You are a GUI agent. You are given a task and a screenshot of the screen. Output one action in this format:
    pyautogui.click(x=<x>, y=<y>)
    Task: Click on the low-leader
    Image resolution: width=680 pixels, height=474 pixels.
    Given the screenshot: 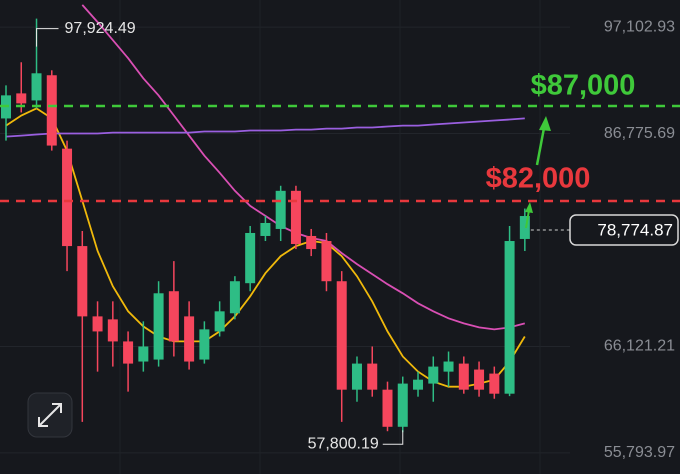 What is the action you would take?
    pyautogui.click(x=393, y=437)
    